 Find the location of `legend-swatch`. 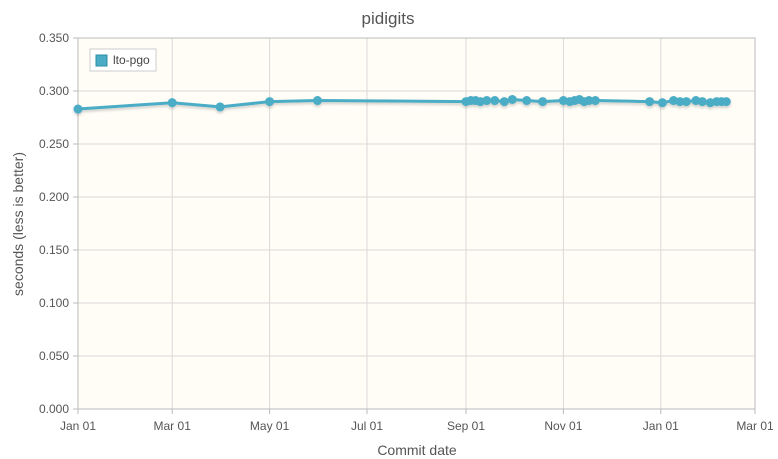

legend-swatch is located at coordinates (101, 60).